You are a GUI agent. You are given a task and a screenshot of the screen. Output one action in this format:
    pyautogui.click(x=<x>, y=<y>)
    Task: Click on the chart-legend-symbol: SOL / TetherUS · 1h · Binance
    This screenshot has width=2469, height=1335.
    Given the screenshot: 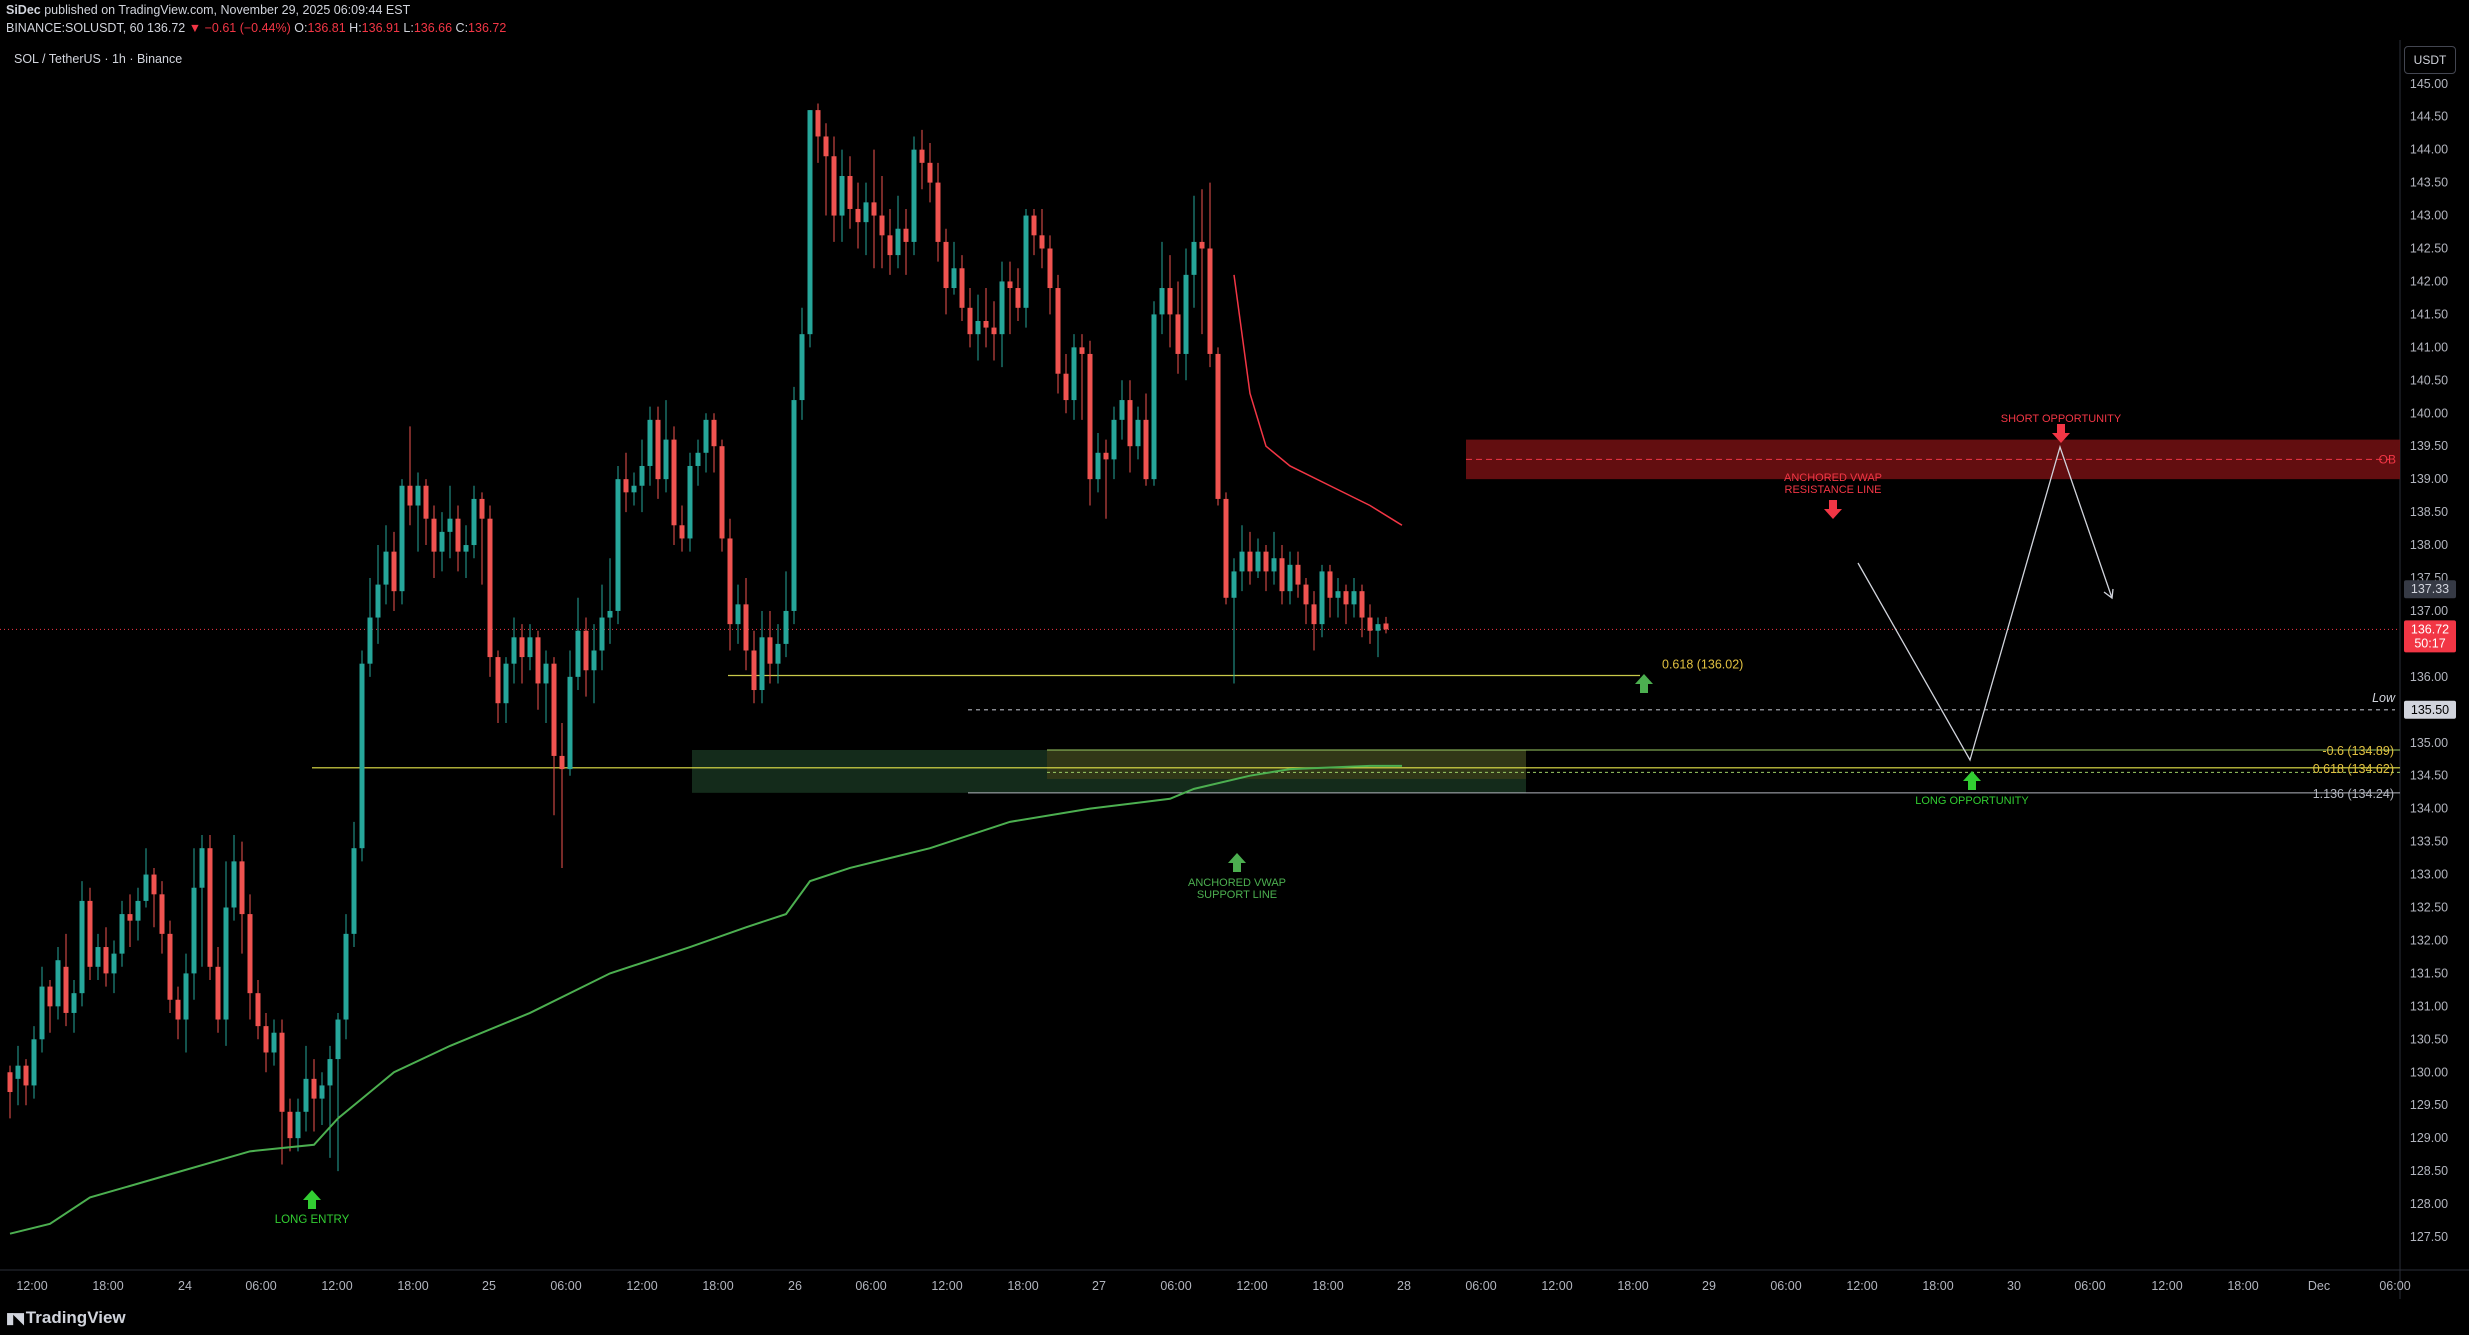 What is the action you would take?
    pyautogui.click(x=98, y=59)
    